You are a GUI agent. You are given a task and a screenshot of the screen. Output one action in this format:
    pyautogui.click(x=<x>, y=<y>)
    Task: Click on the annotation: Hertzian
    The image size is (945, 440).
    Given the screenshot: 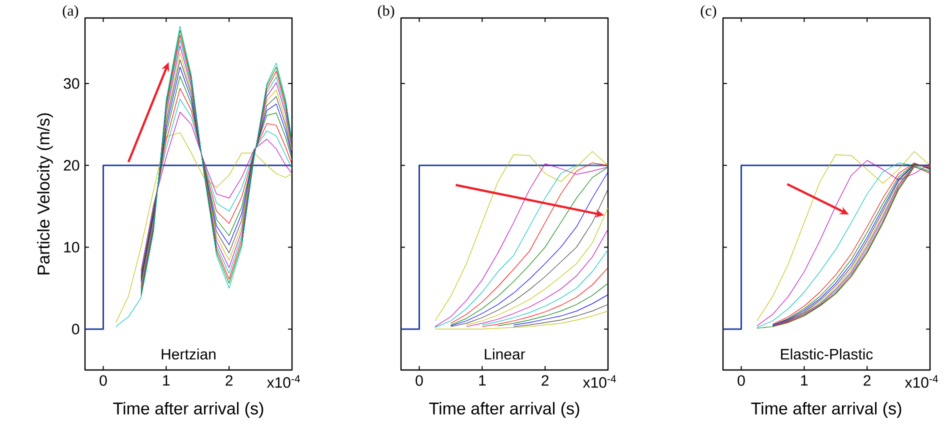 What is the action you would take?
    pyautogui.click(x=189, y=354)
    